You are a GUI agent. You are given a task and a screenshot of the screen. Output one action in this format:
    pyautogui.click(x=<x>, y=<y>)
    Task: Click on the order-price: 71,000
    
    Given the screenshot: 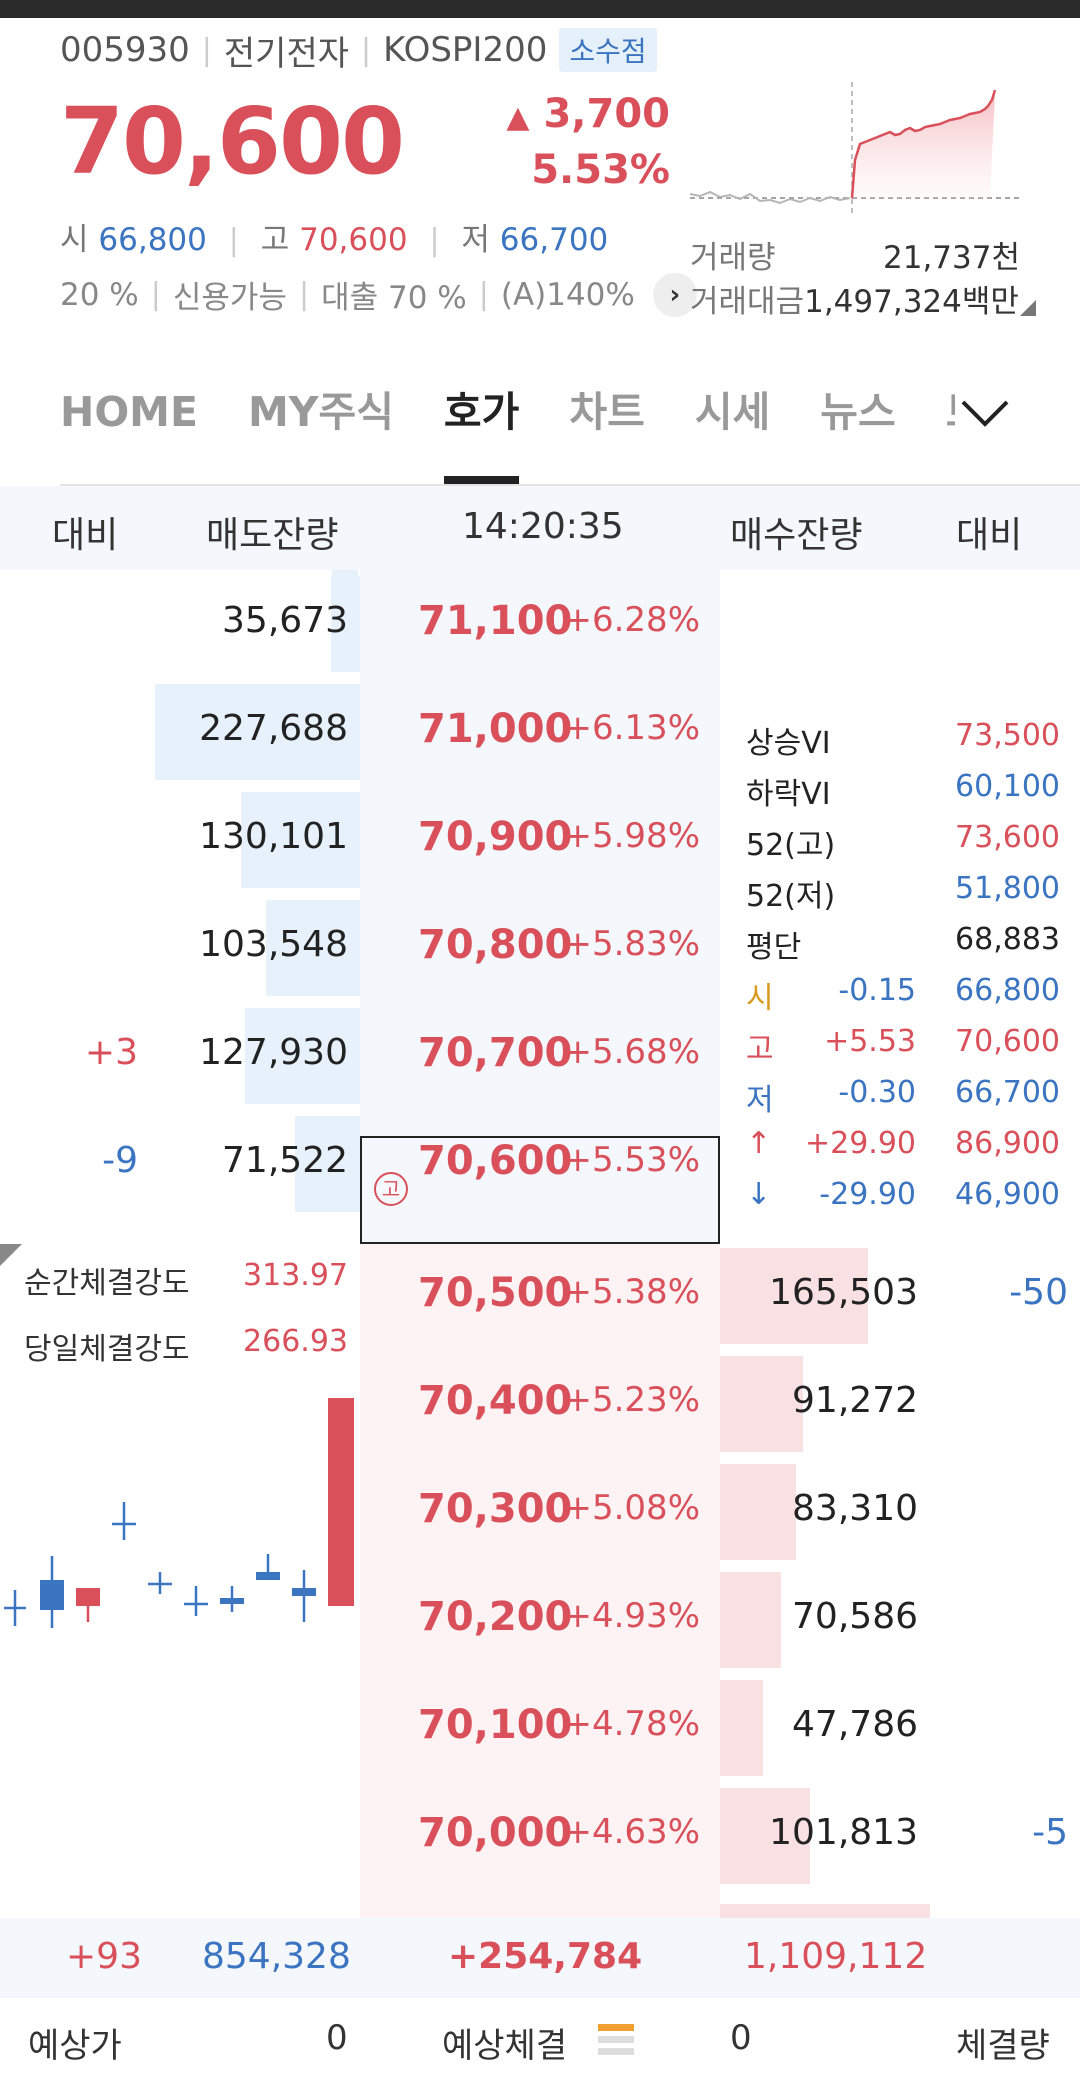 What is the action you would take?
    pyautogui.click(x=495, y=729)
    